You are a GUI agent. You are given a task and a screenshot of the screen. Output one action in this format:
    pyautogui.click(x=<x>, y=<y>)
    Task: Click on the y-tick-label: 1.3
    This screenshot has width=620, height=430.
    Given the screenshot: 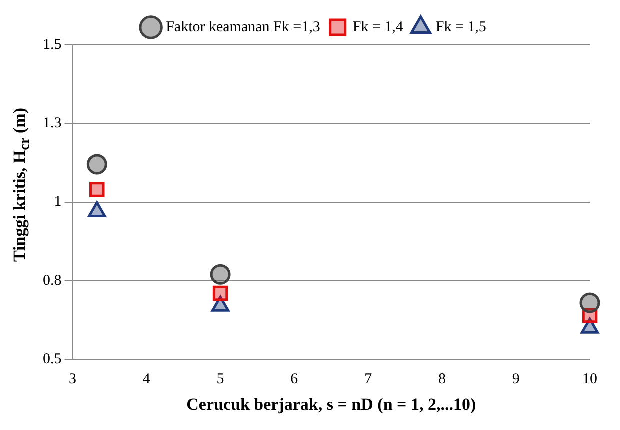 What is the action you would take?
    pyautogui.click(x=52, y=124)
    